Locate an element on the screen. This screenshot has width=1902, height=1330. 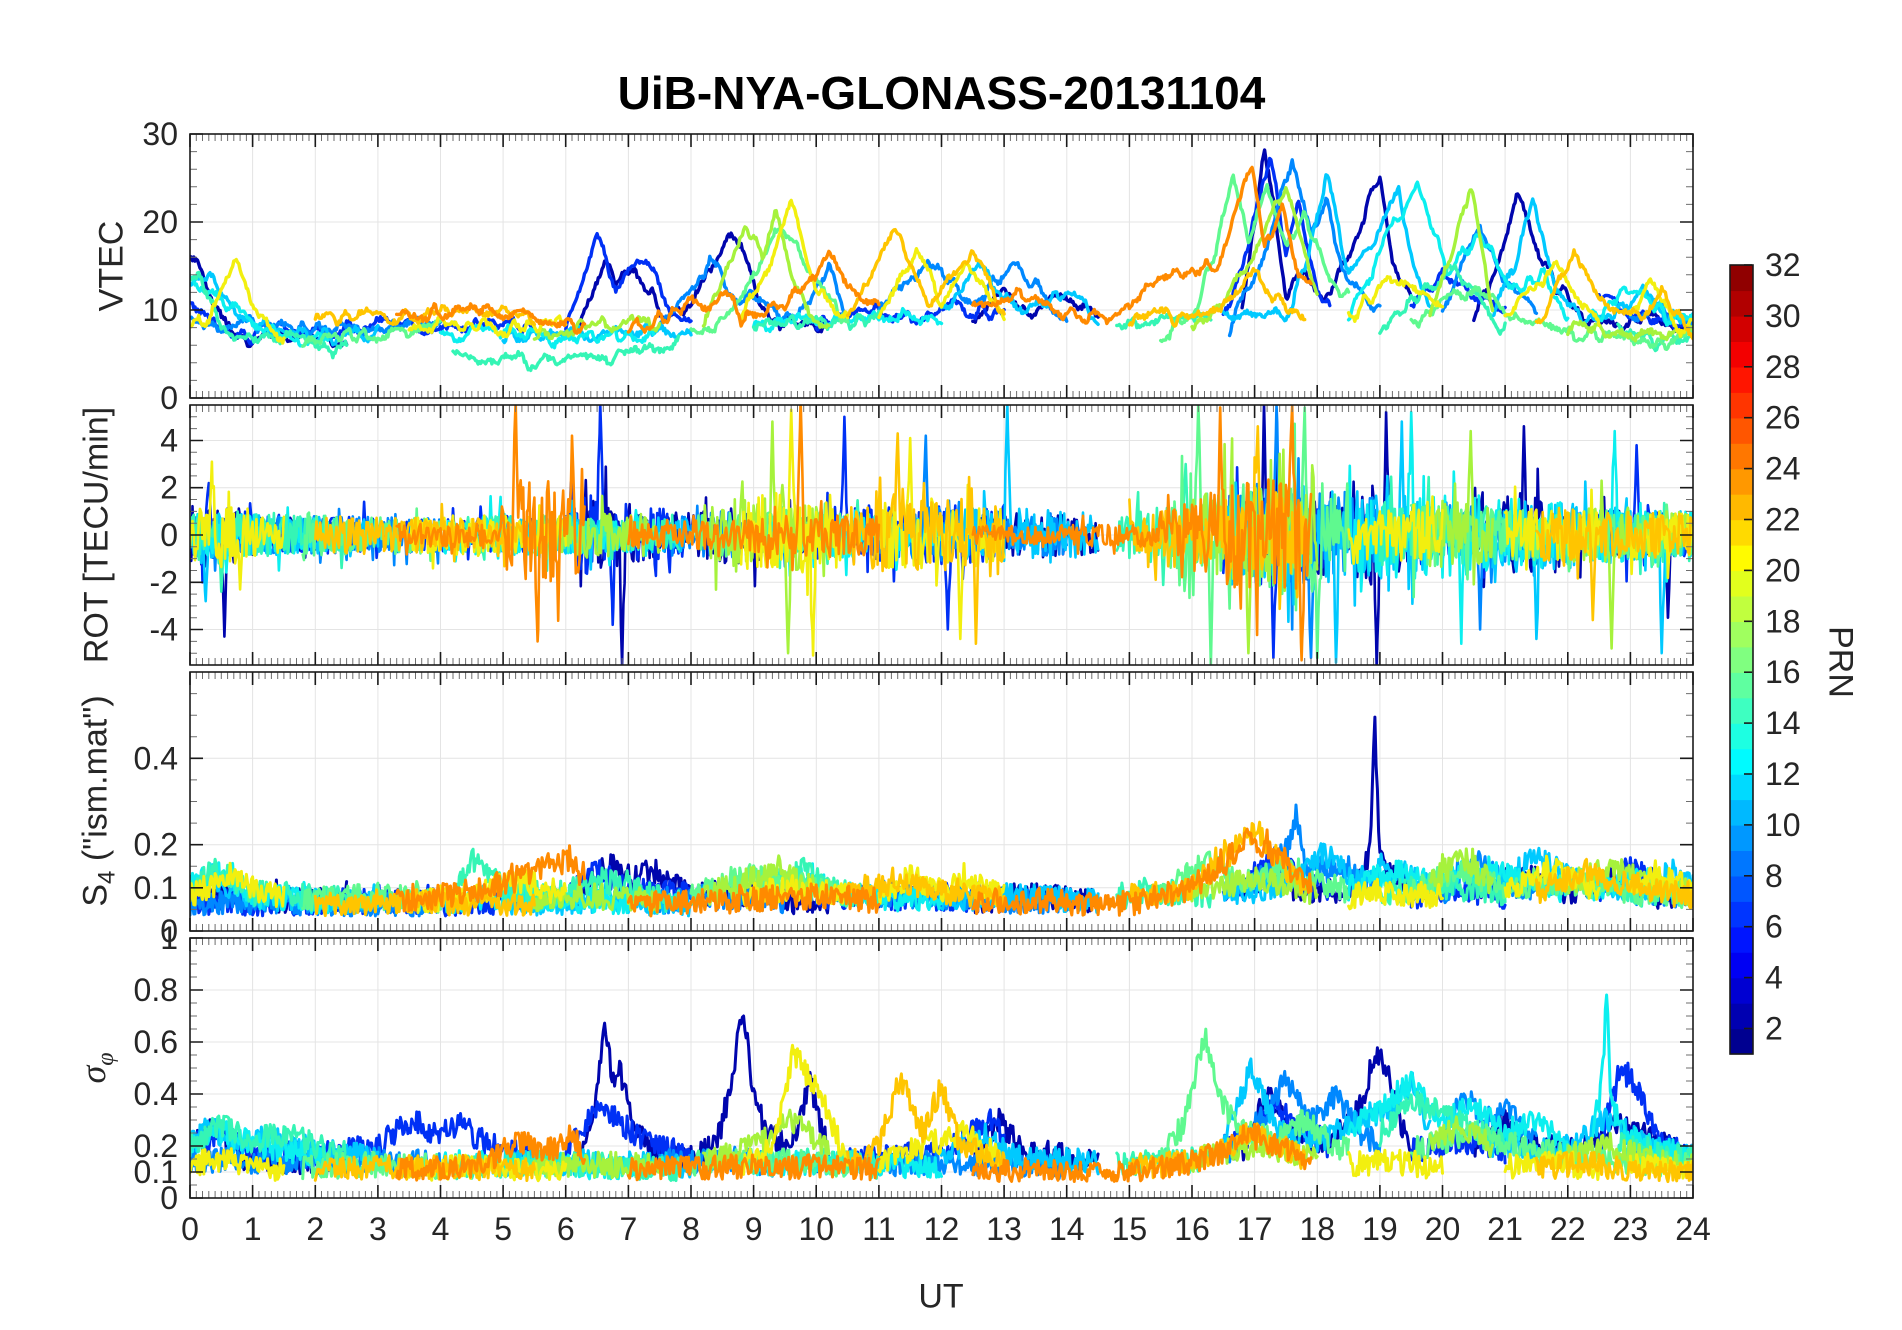
series-line-prn22-s4 is located at coordinates (1613, 883).